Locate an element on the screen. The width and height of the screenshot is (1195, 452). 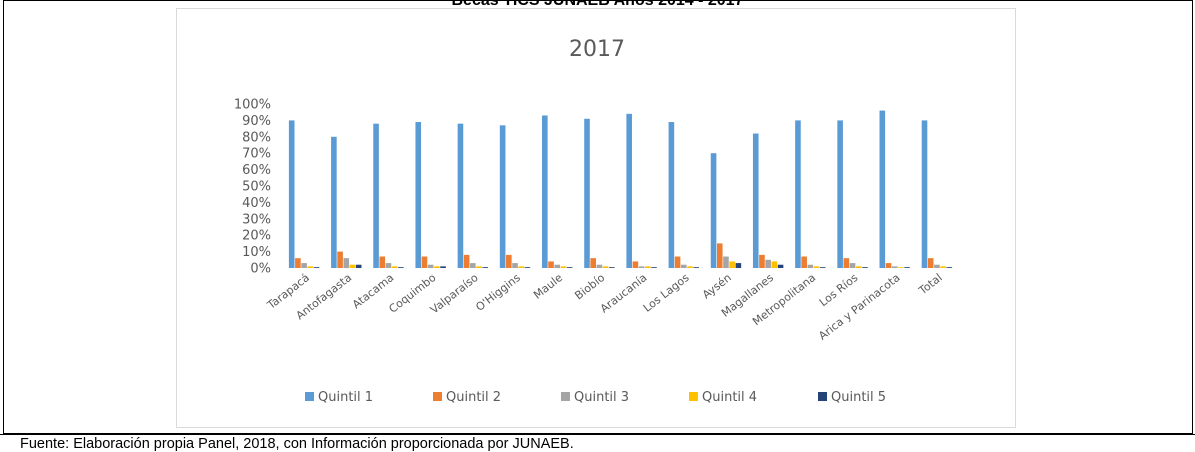
y-tick-label: 90% is located at coordinates (256, 121).